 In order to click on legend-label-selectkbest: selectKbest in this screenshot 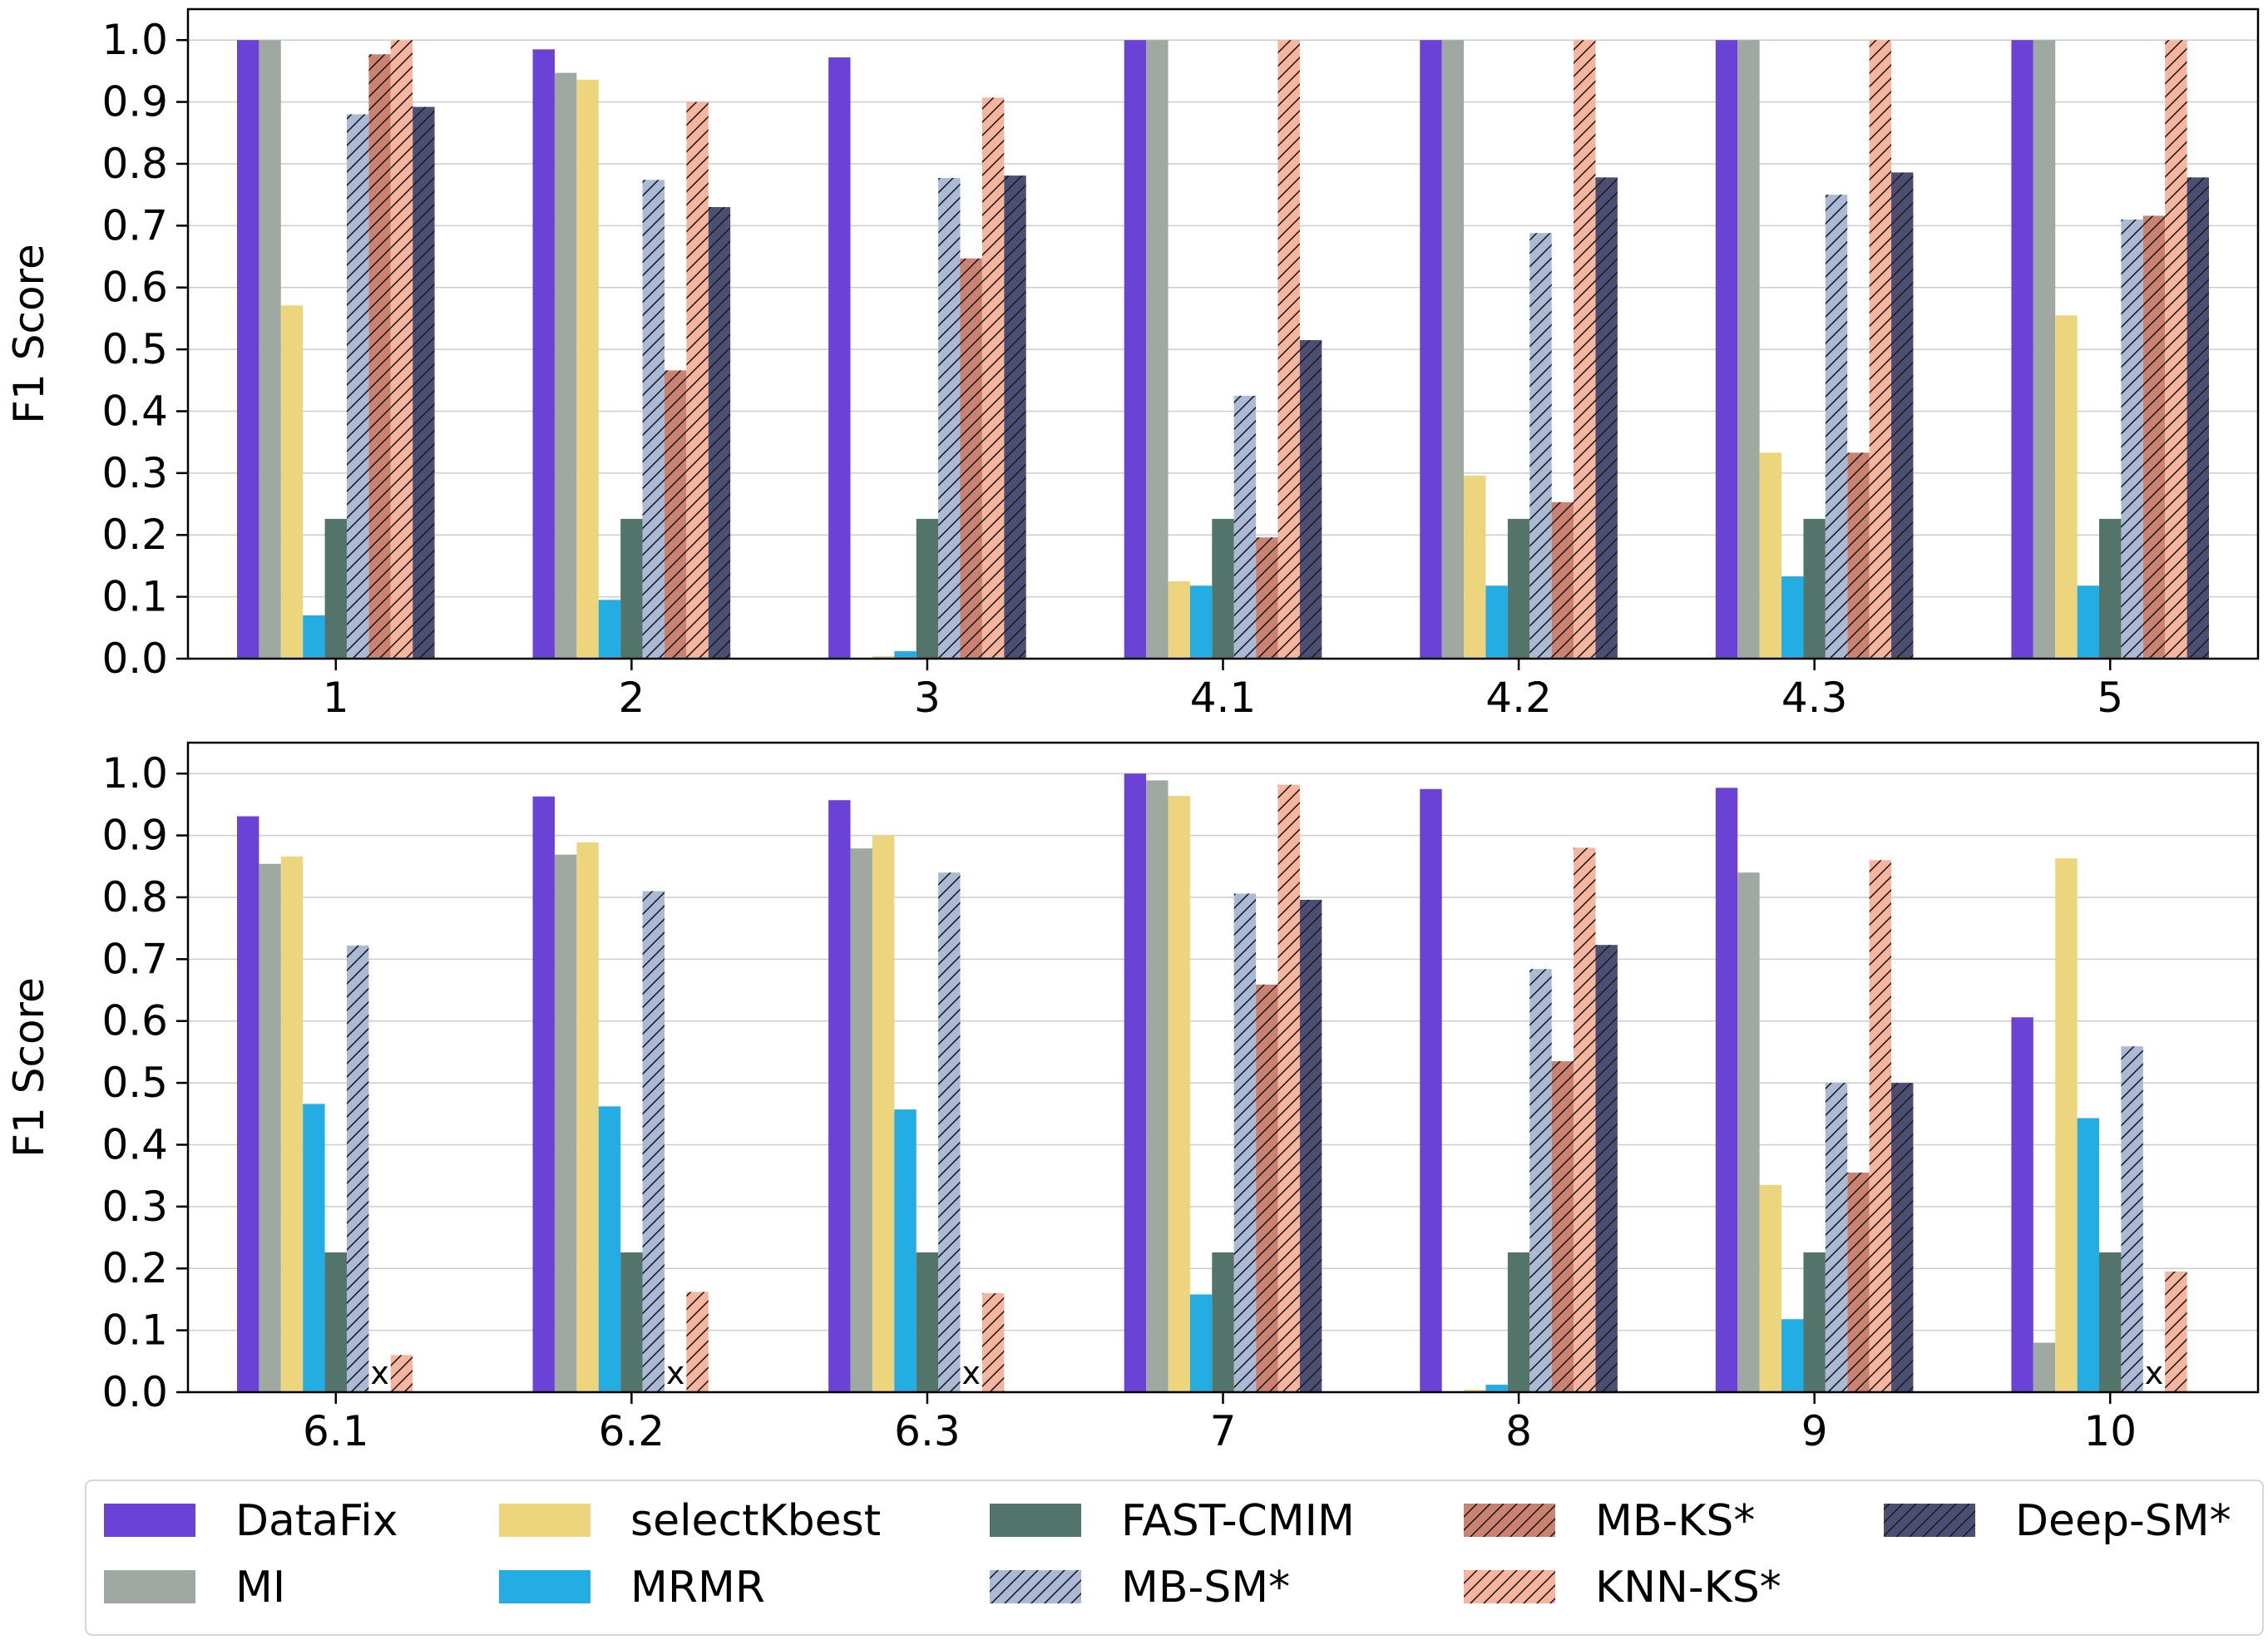, I will do `click(755, 1521)`.